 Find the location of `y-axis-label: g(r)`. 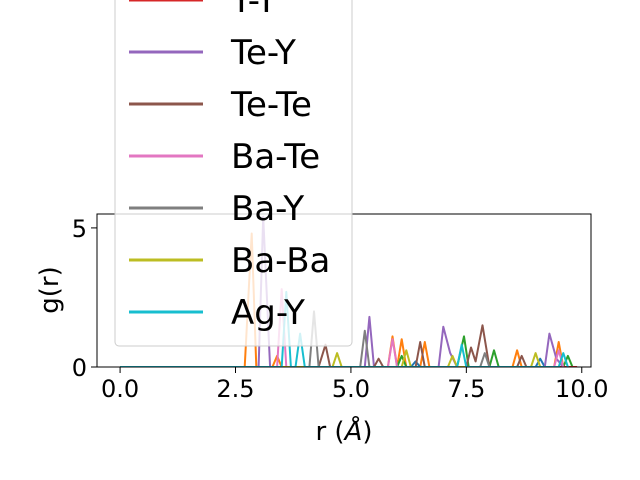

y-axis-label: g(r) is located at coordinates (50, 289).